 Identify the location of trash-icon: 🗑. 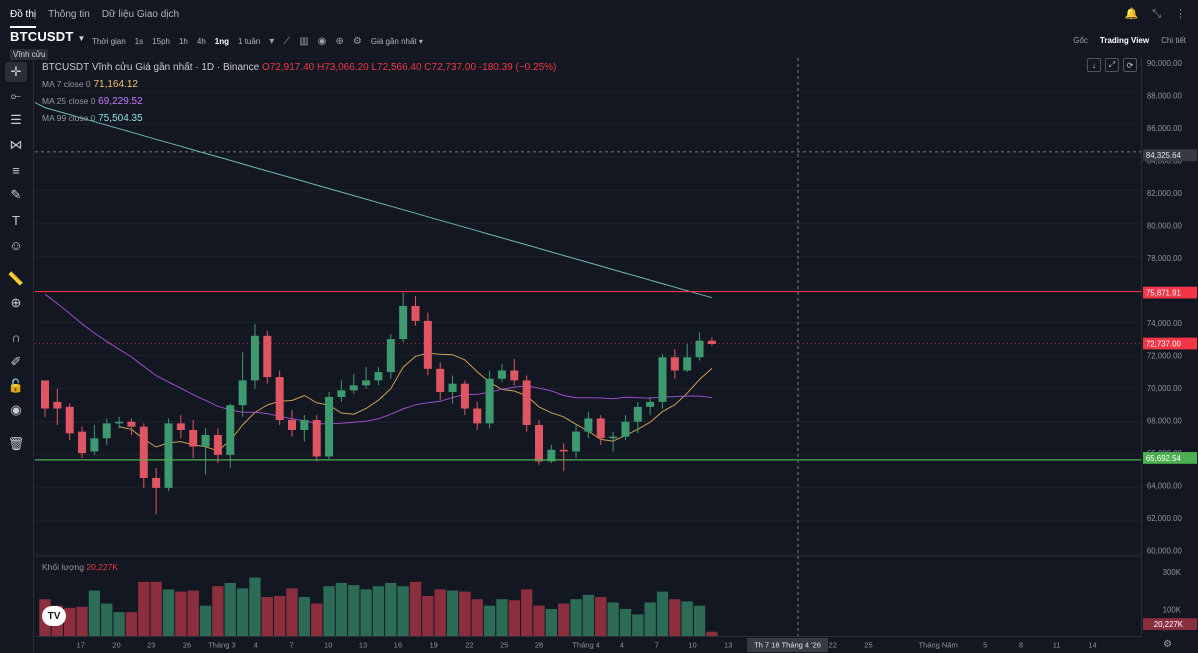
(16, 443).